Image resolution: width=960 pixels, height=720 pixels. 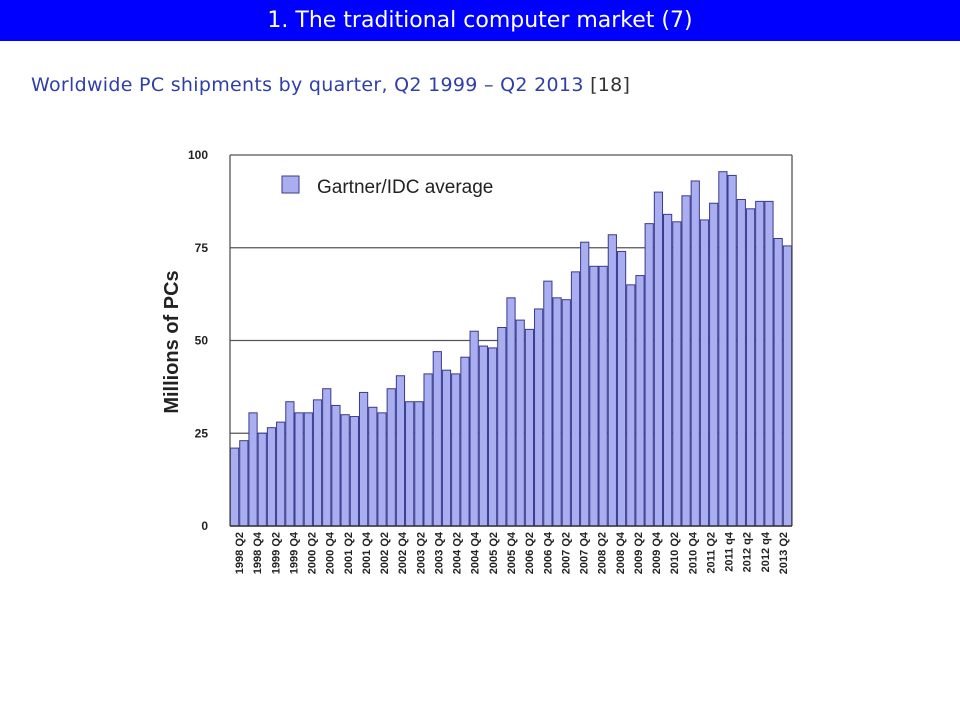 What do you see at coordinates (294, 552) in the screenshot?
I see `x-tick-label: 1999 Q4` at bounding box center [294, 552].